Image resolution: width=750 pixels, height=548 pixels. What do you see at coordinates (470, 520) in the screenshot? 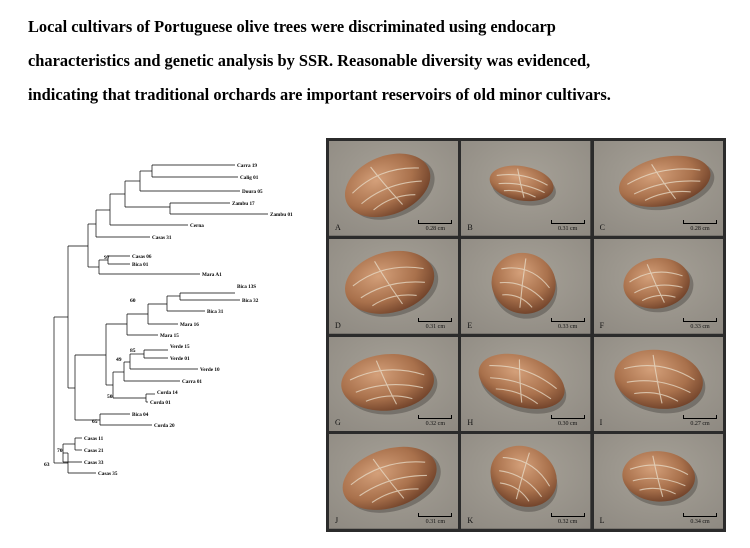
I see `panel-letter: K` at bounding box center [470, 520].